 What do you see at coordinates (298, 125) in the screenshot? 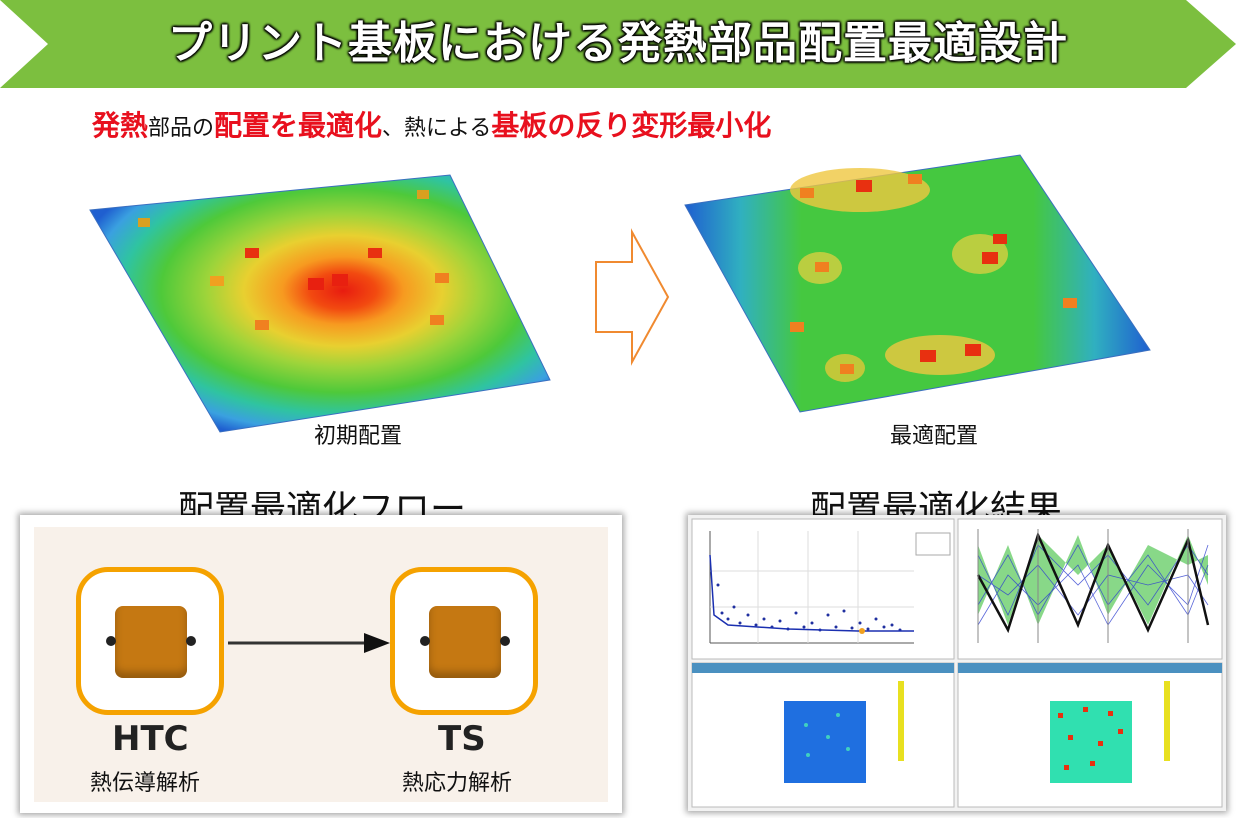
I see `subtitle-segment: 配置を最適化` at bounding box center [298, 125].